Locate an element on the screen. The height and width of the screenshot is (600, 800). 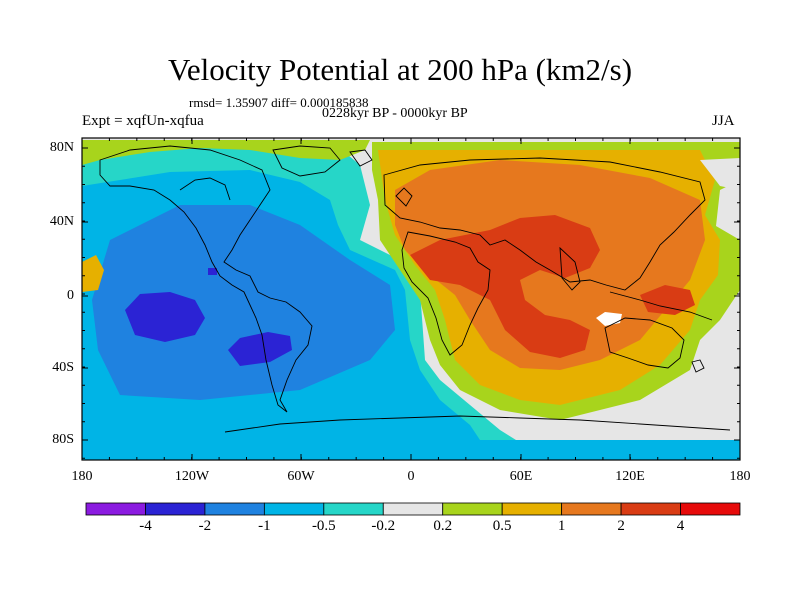
lon-label: 60E is located at coordinates (521, 476).